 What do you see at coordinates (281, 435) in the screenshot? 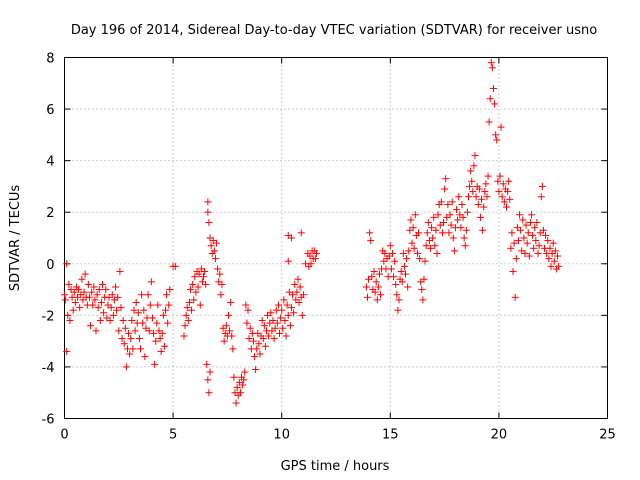
I see `x-tick-label: 10` at bounding box center [281, 435].